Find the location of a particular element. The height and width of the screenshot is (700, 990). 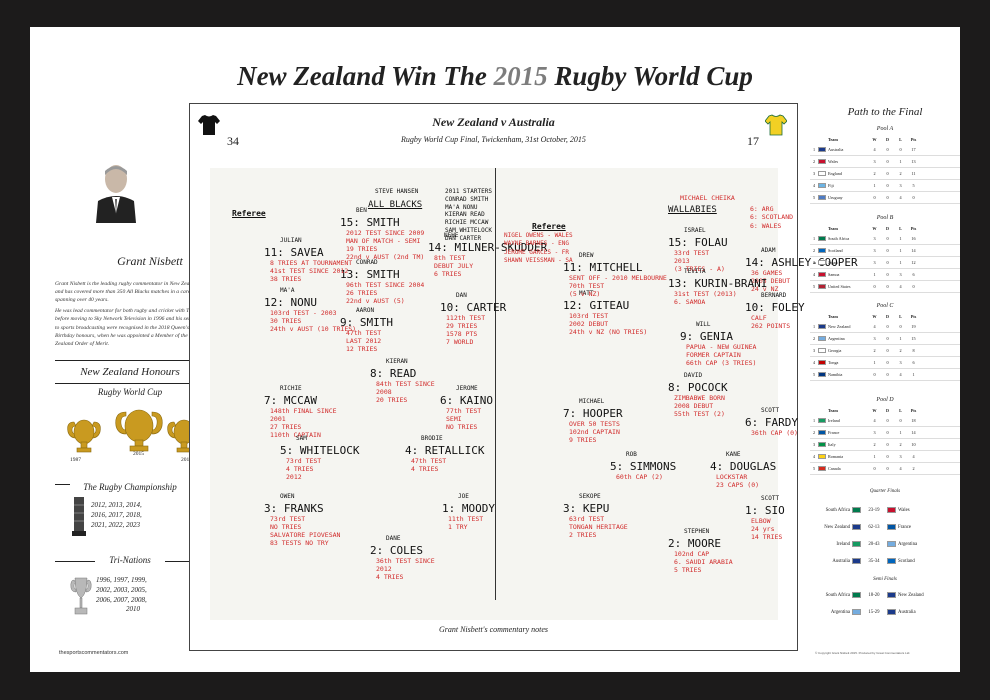

player-number-name: 9: SMITH is located at coordinates (366, 322).